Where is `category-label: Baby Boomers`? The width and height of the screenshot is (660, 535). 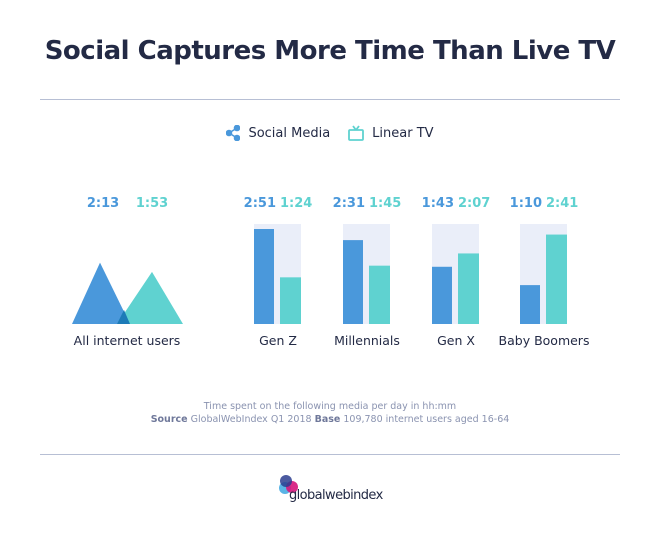 category-label: Baby Boomers is located at coordinates (544, 340).